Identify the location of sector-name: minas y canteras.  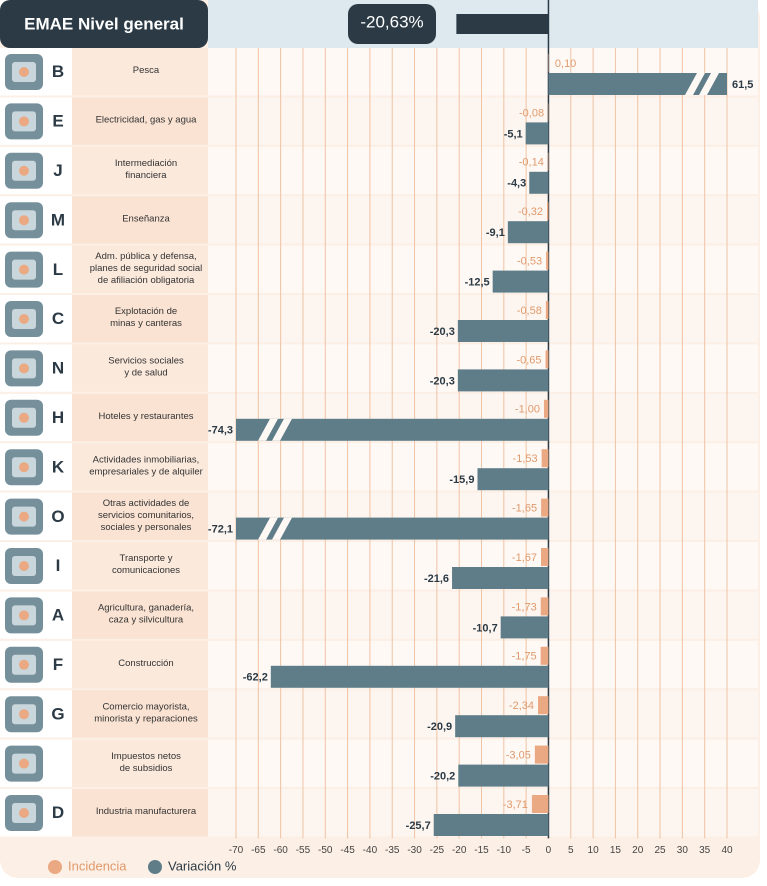
(146, 323).